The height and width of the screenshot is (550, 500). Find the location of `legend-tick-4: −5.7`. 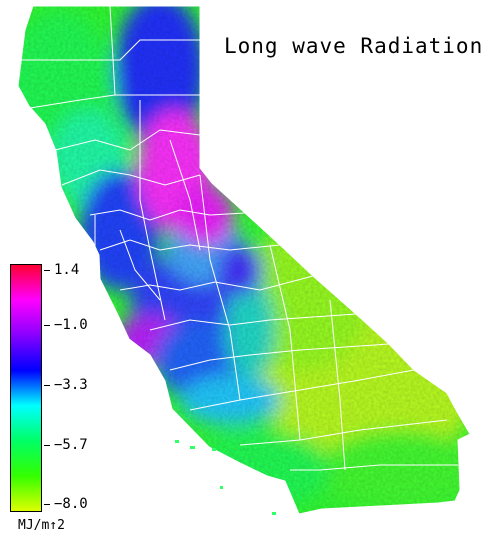

legend-tick-4: −5.7 is located at coordinates (66, 445).